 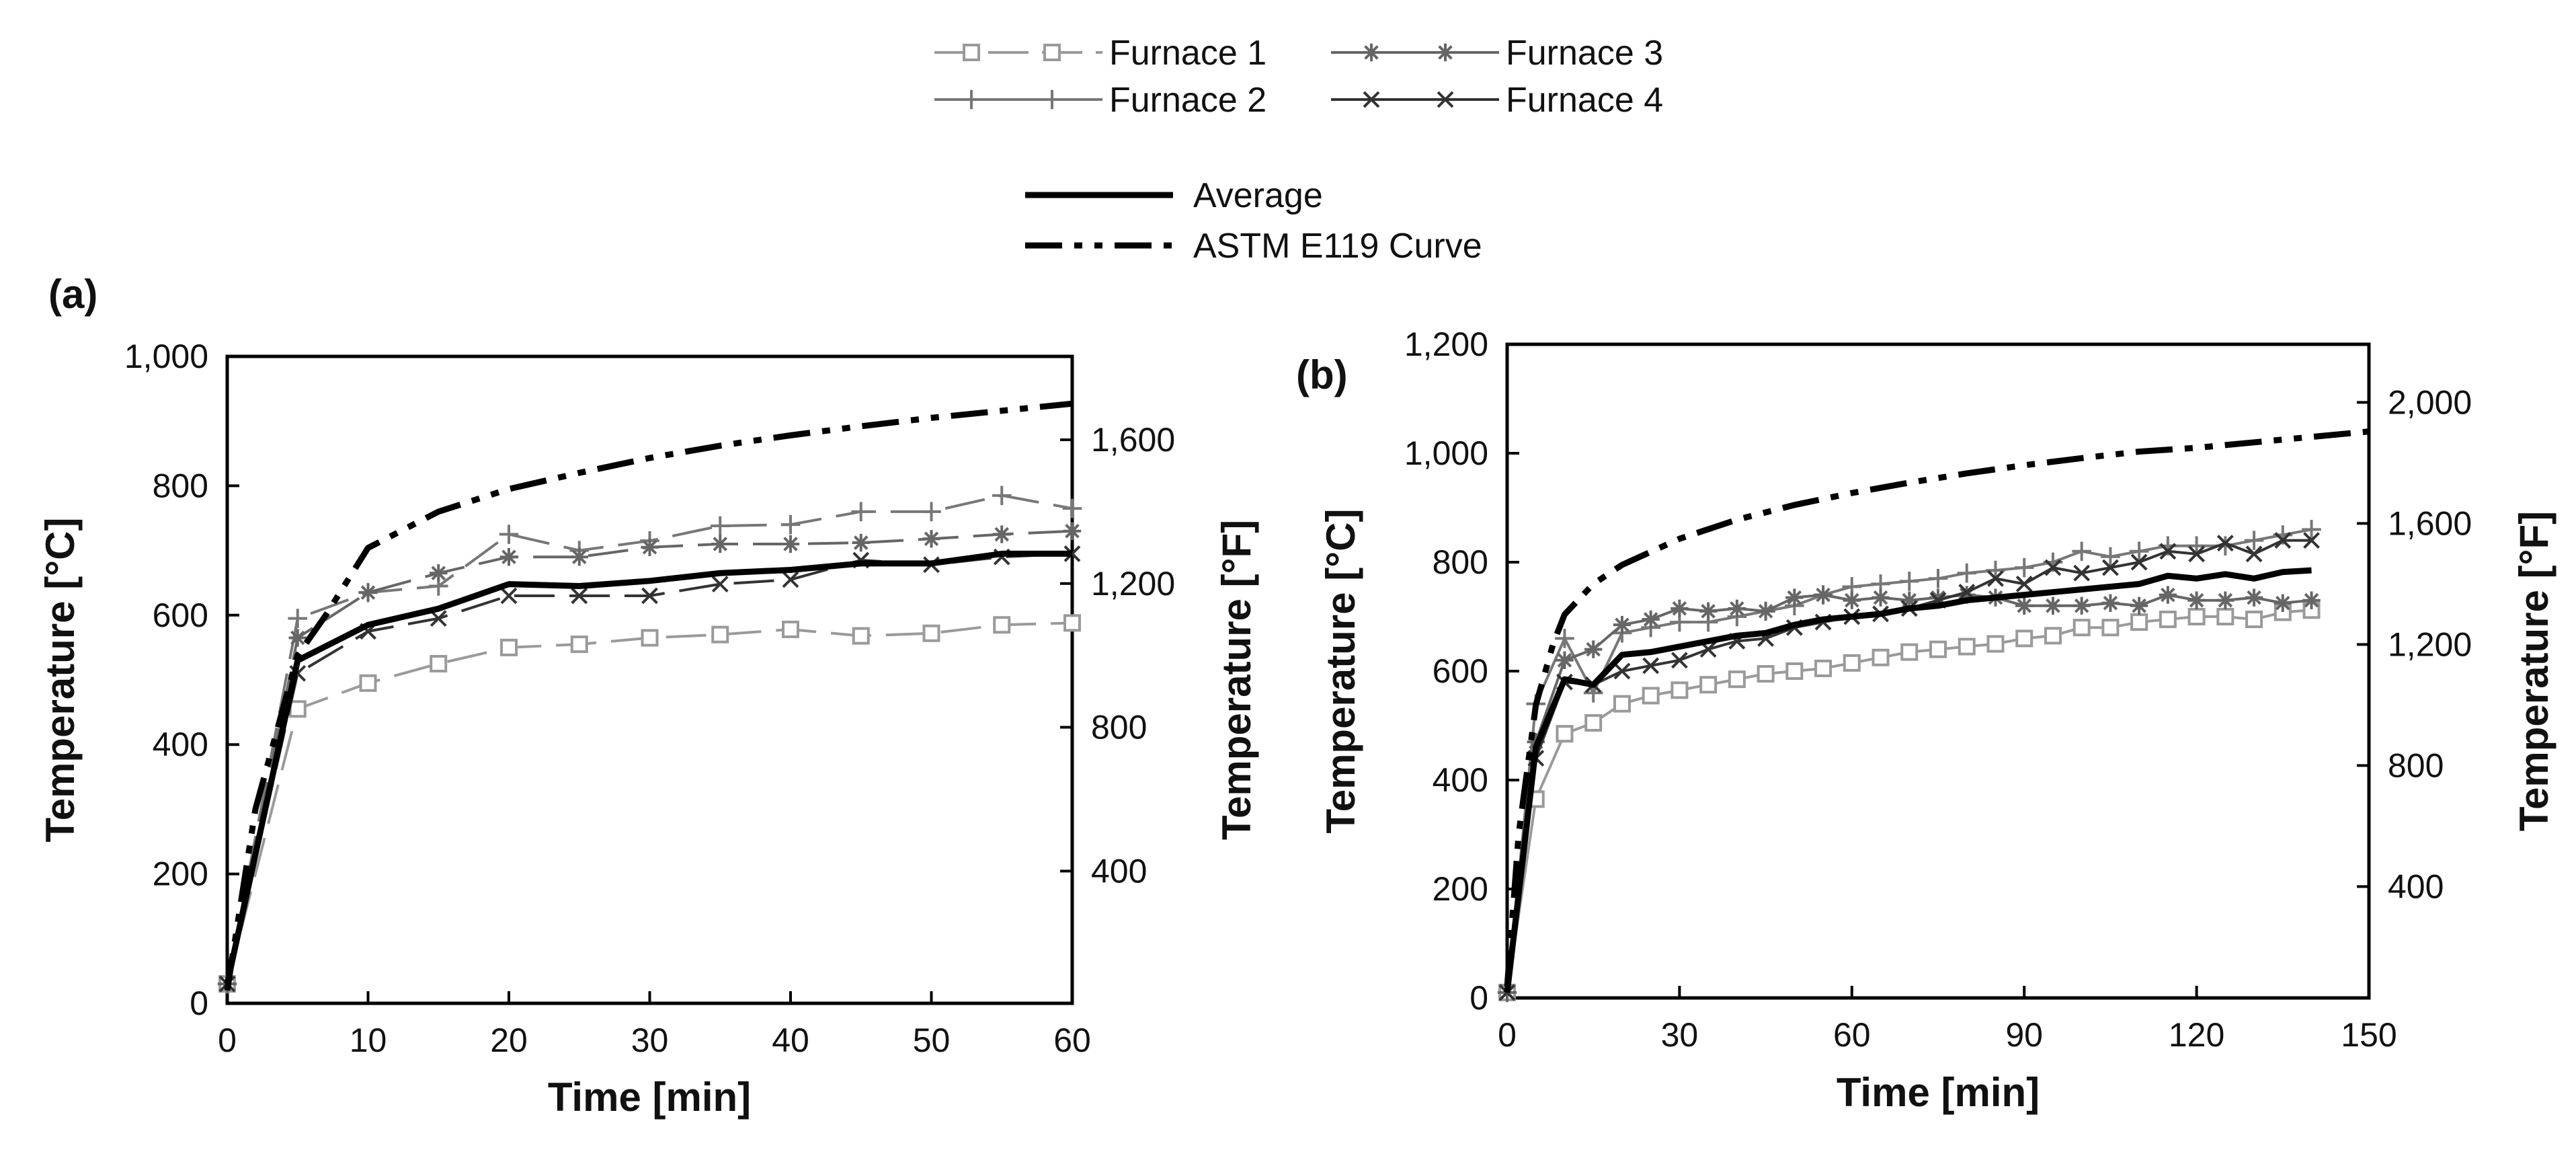 I want to click on y2-axis-ticks-b: 400 800 1,200 1,600 2,000, so click(x=2414, y=644).